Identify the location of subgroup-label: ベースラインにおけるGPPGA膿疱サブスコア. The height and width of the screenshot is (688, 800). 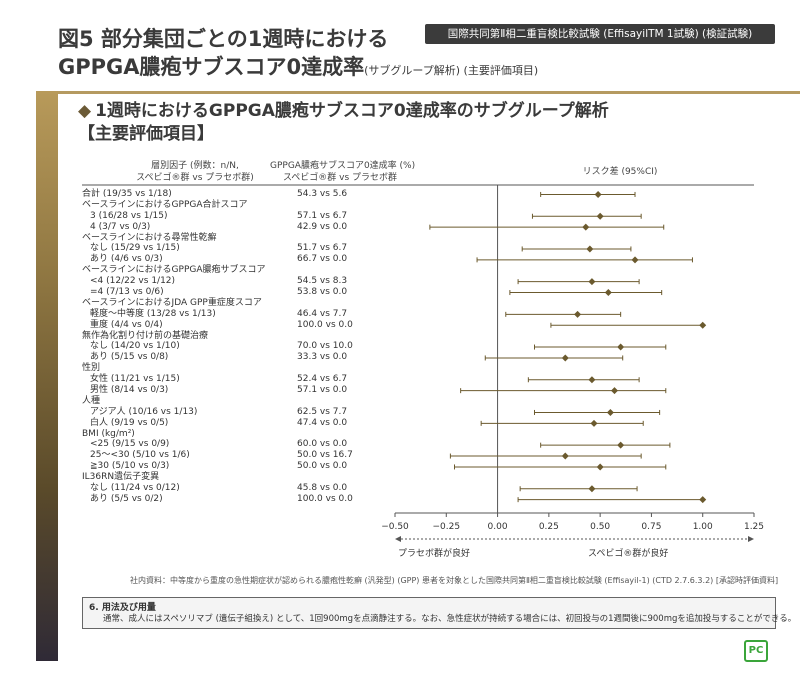
(174, 270).